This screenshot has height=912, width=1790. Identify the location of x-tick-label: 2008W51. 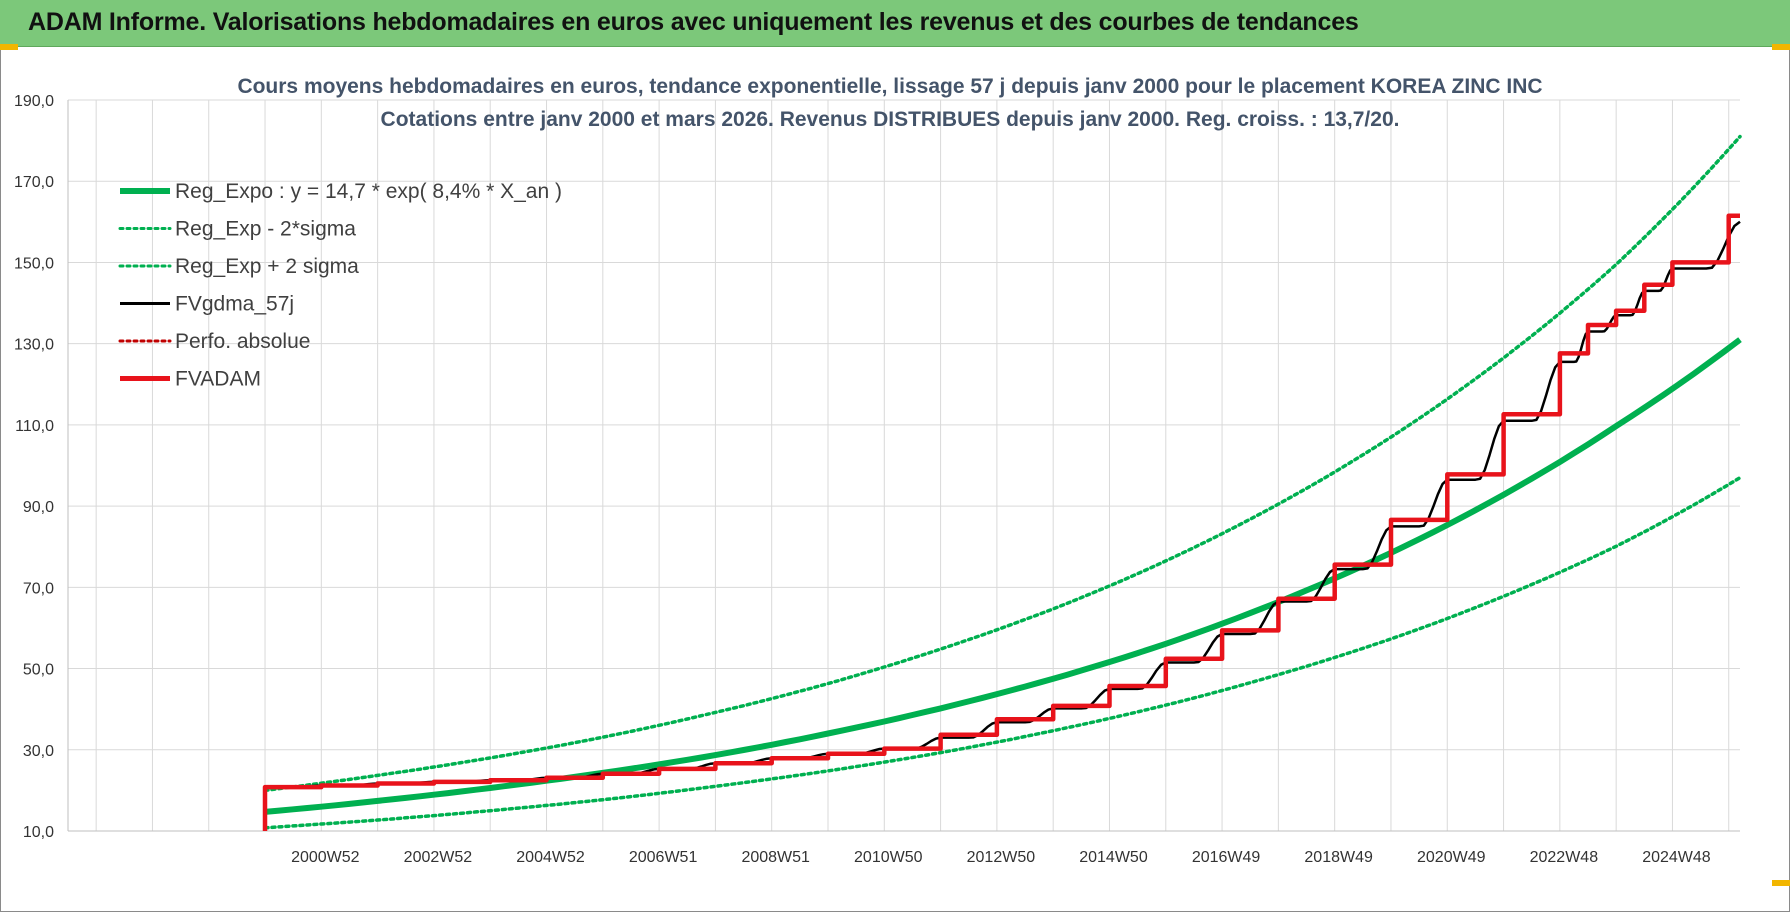
(775, 857).